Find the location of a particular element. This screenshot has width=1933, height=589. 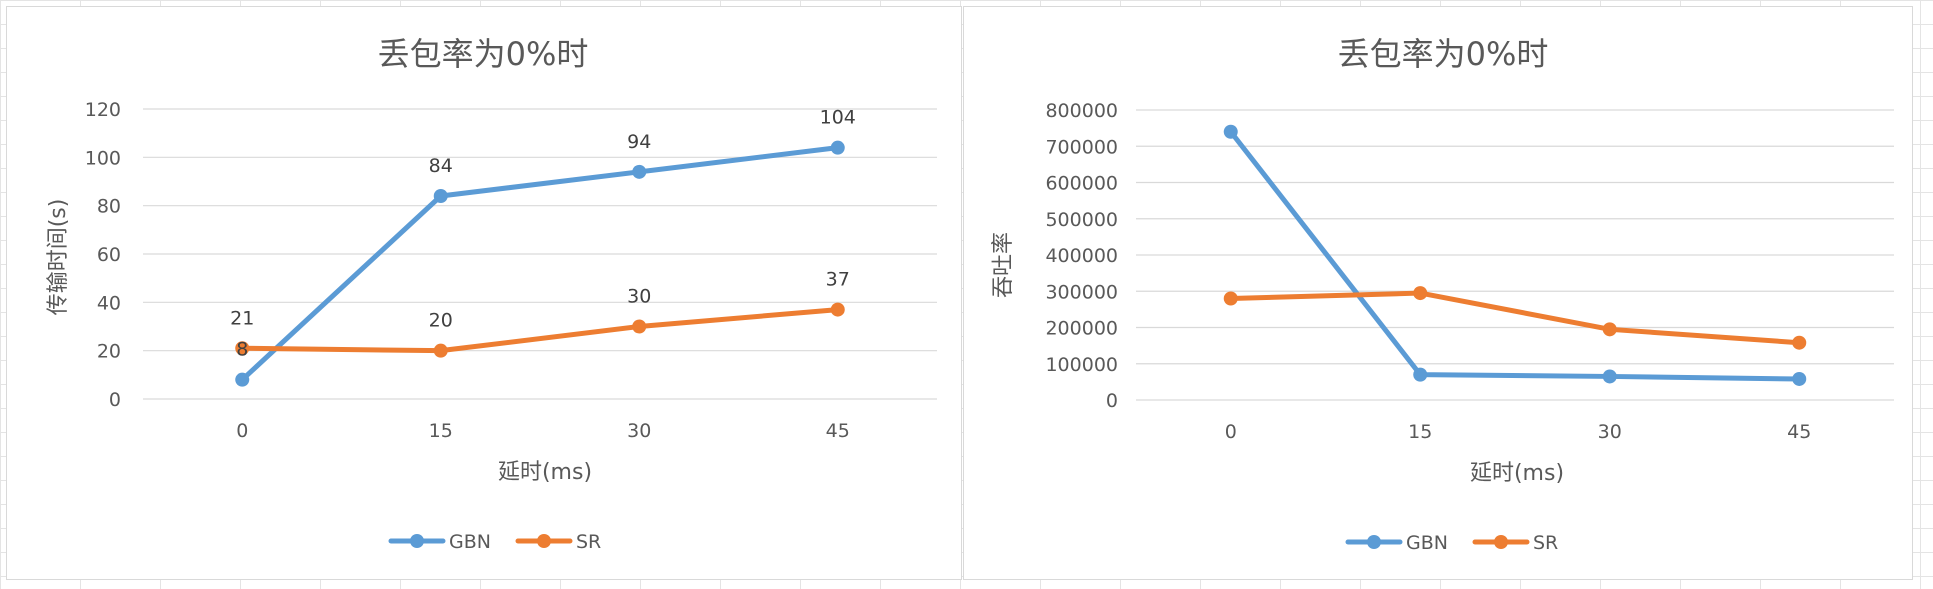

data-label-gbn: 84 is located at coordinates (441, 166).